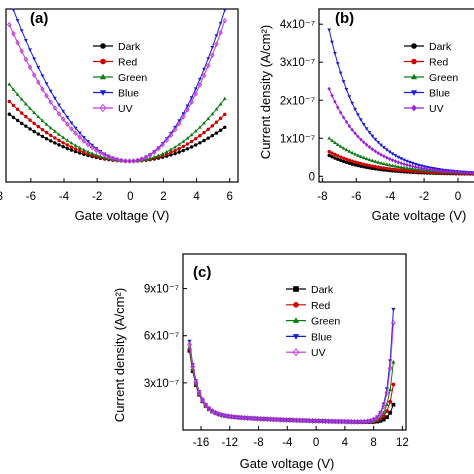 The width and height of the screenshot is (474, 474). Describe the element at coordinates (161, 290) in the screenshot. I see `c-y-tick-label: 9x10⁻⁷` at that location.